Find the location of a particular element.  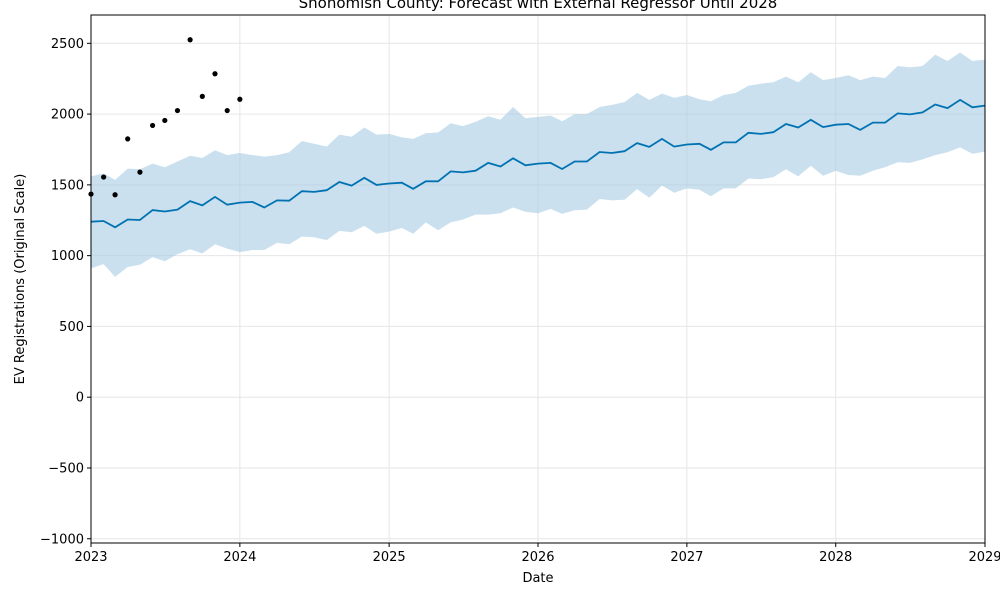

x-tick-label: 2029 is located at coordinates (984, 557).